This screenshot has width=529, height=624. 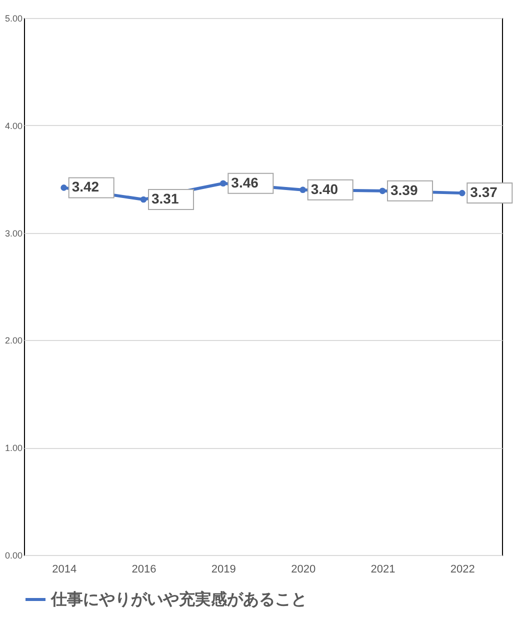 I want to click on x-tick-label: 2016, so click(x=144, y=570).